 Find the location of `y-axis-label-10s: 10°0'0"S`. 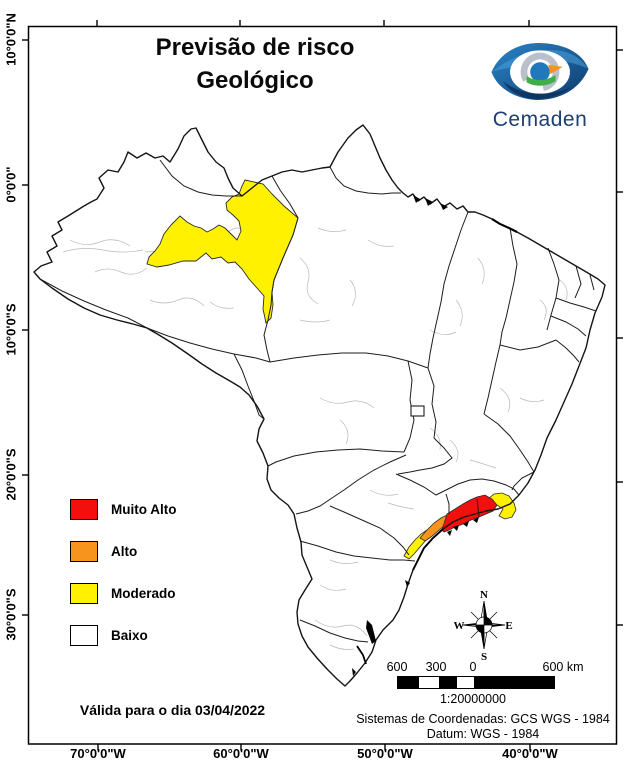

y-axis-label-10s: 10°0'0"S is located at coordinates (11, 329).